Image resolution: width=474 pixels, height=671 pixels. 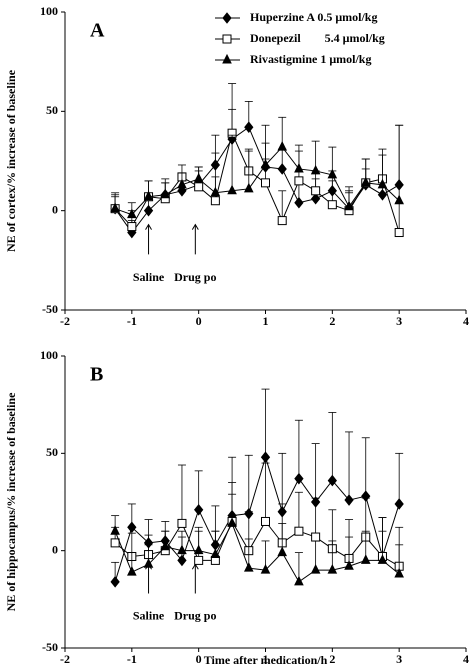 I want to click on legend-label: Huperzine A 0.5 μmol/kg, so click(x=313, y=17).